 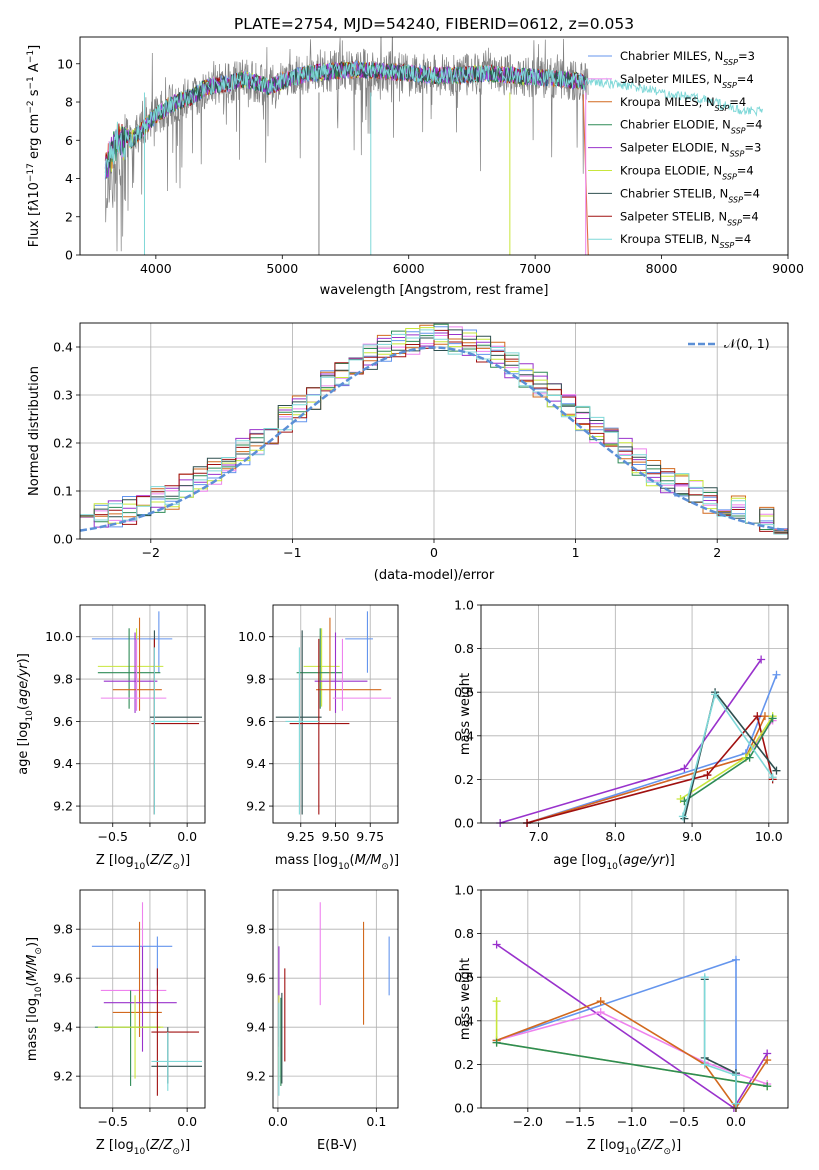 I want to click on x-tick-label: 8000, so click(x=662, y=268).